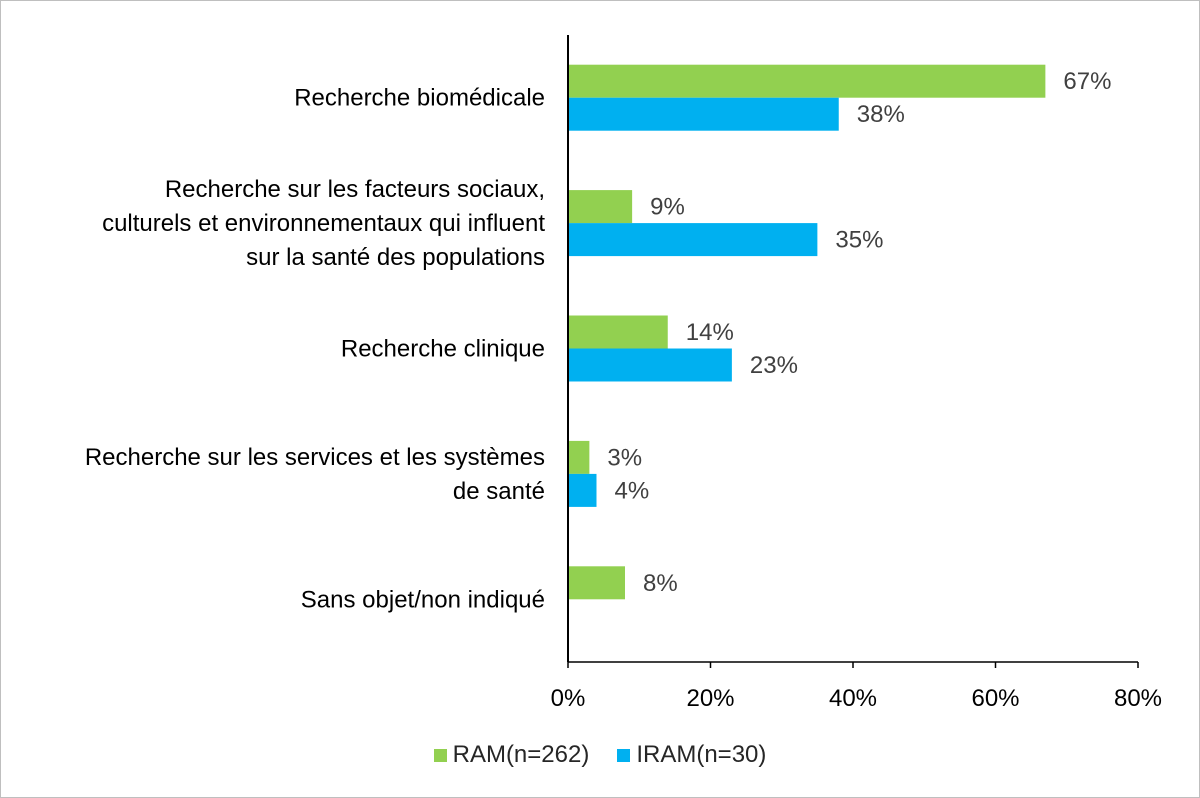 This screenshot has height=798, width=1200. What do you see at coordinates (853, 698) in the screenshot?
I see `x-tick-label-2: 40%` at bounding box center [853, 698].